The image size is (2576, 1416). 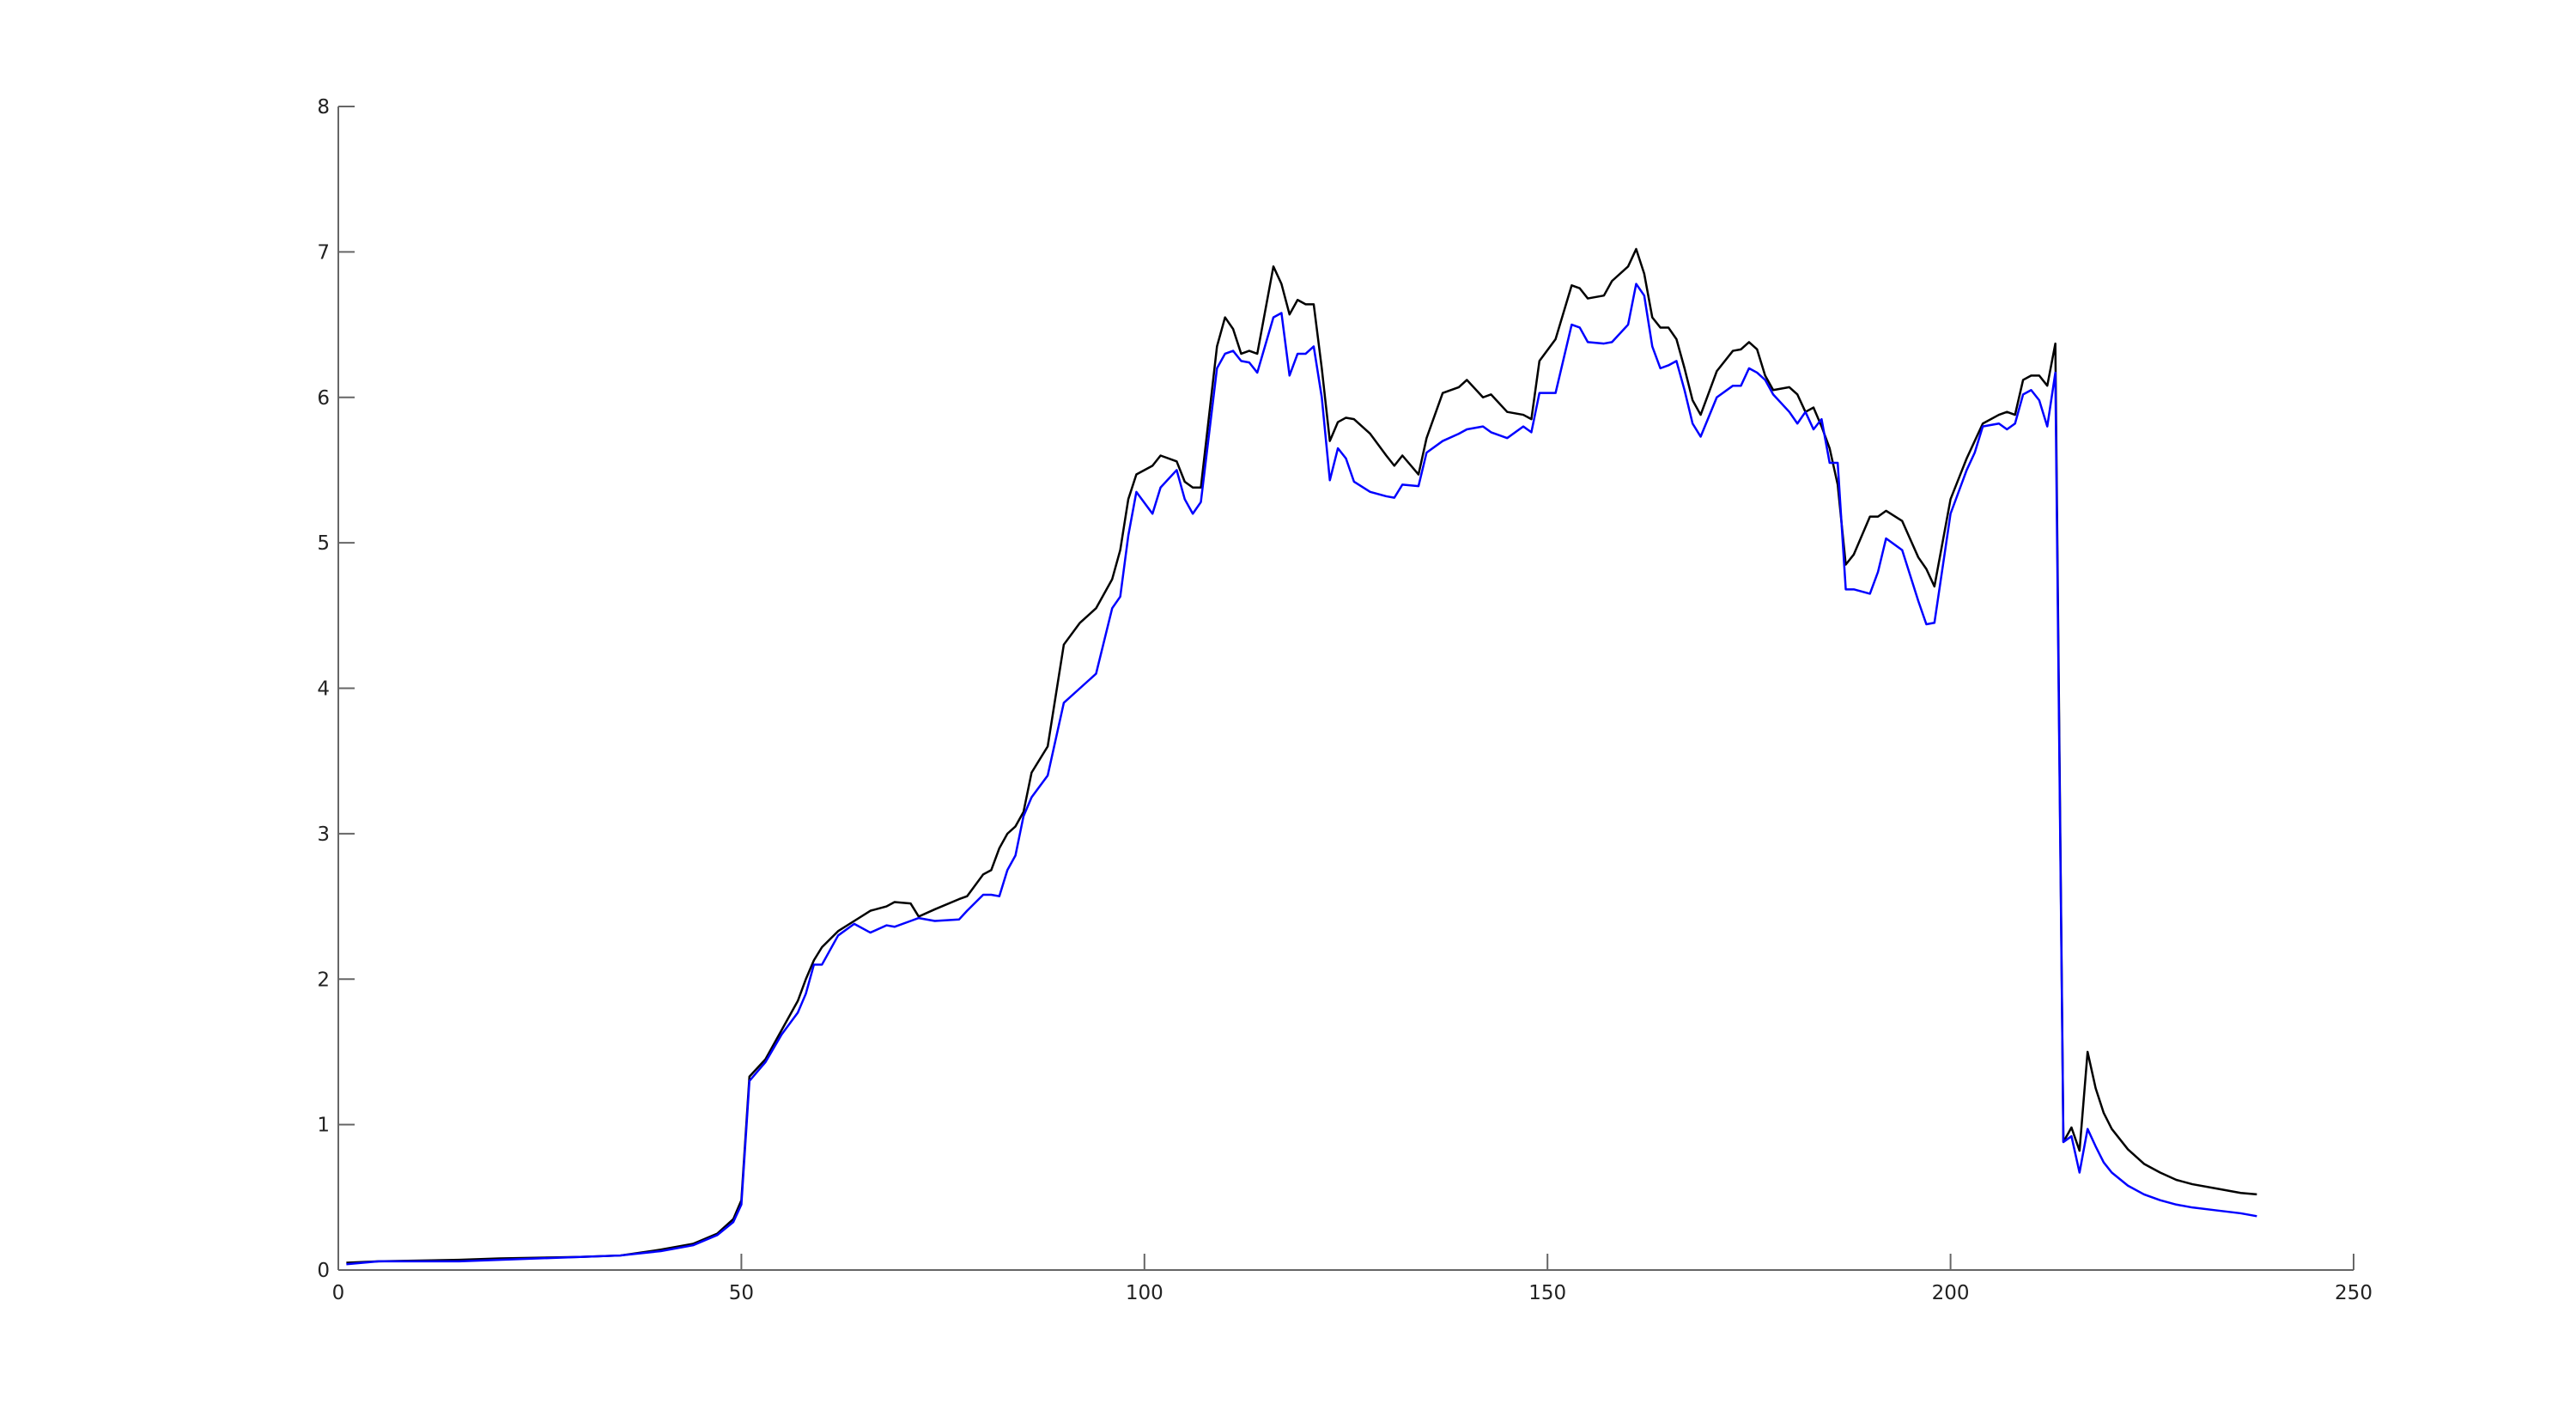 What do you see at coordinates (323, 1126) in the screenshot?
I see `y-tick-label: 1` at bounding box center [323, 1126].